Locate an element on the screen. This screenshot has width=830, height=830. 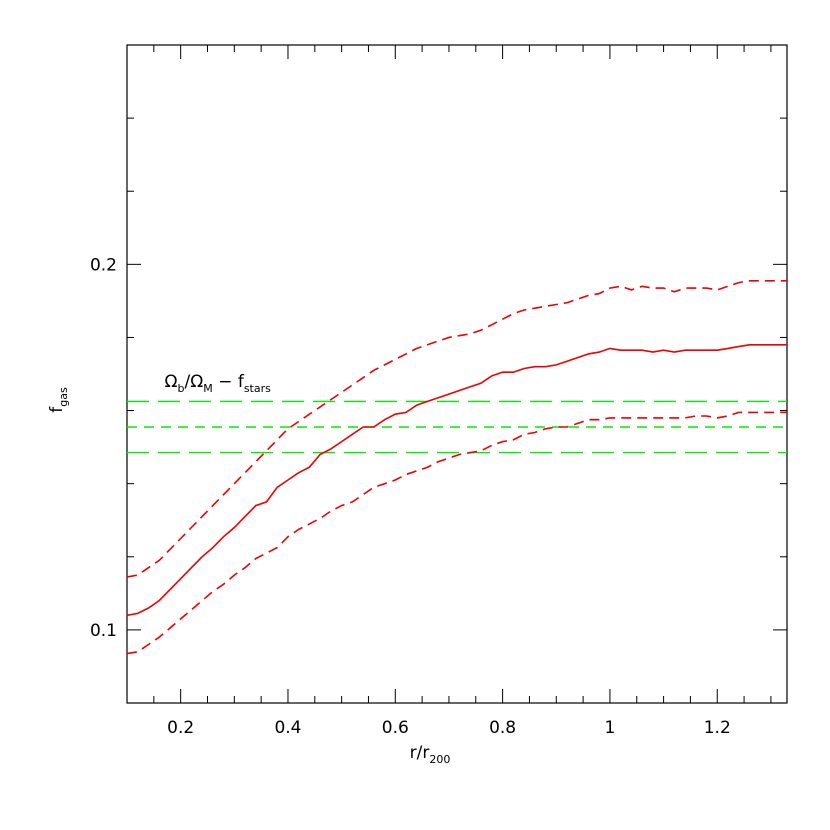
x-tick-label: 0.6 is located at coordinates (395, 728).